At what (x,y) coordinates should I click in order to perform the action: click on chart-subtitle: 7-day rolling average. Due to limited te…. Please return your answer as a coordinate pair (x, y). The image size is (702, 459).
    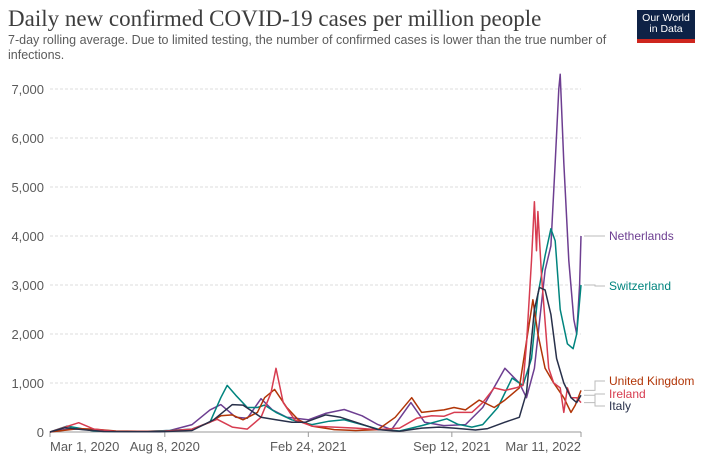
    Looking at the image, I should click on (307, 47).